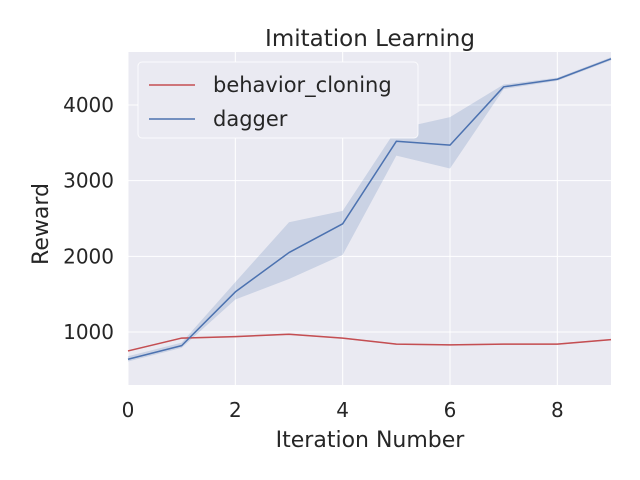 The height and width of the screenshot is (480, 640). Describe the element at coordinates (369, 342) in the screenshot. I see `line-behavior-cloning` at that location.